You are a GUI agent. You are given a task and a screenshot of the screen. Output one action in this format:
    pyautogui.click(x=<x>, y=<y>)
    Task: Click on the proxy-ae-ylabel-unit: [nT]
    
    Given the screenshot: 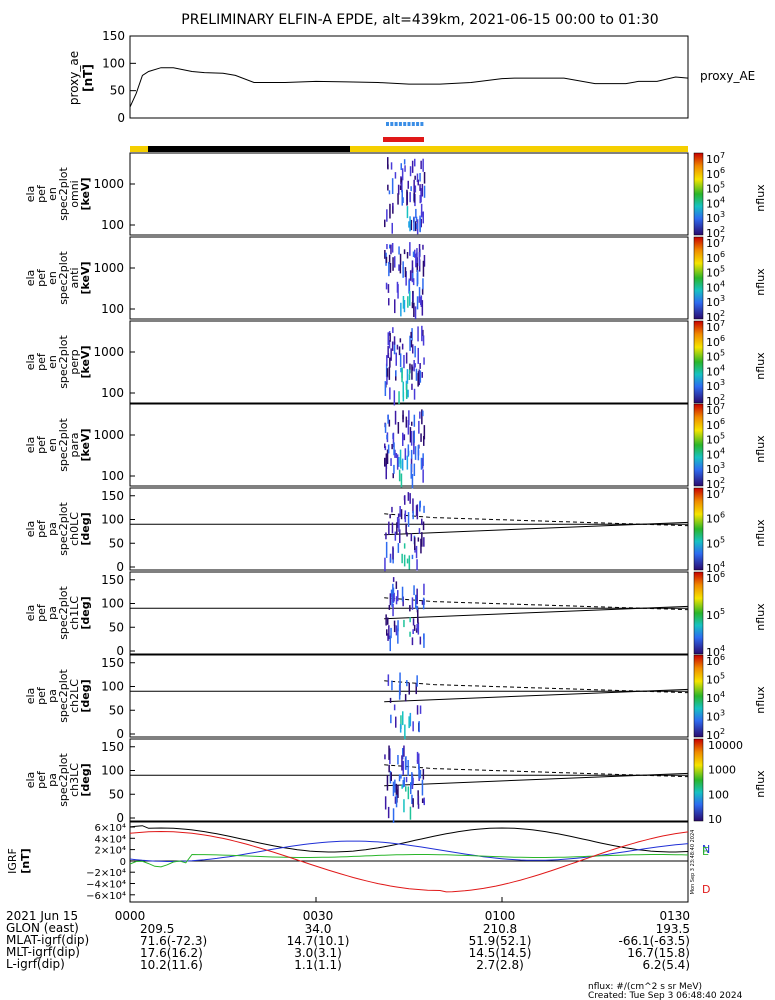 What is the action you would take?
    pyautogui.click(x=88, y=78)
    